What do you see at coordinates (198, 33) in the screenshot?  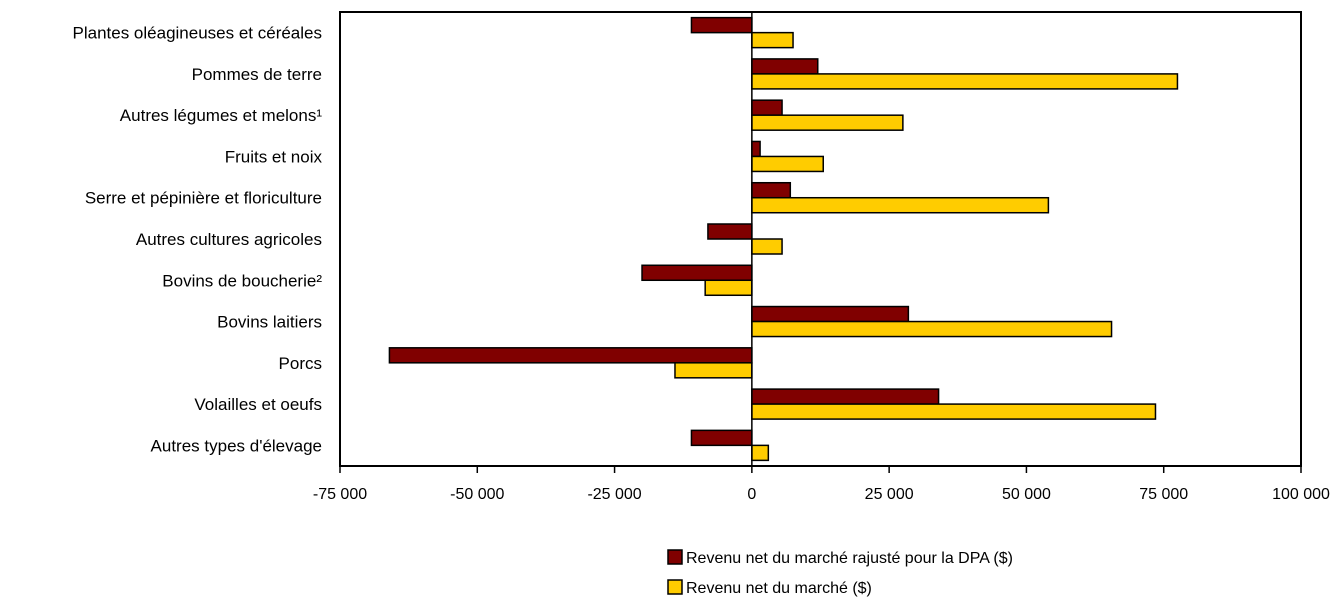 I see `category-label: Plantes oléagineuses et céréales` at bounding box center [198, 33].